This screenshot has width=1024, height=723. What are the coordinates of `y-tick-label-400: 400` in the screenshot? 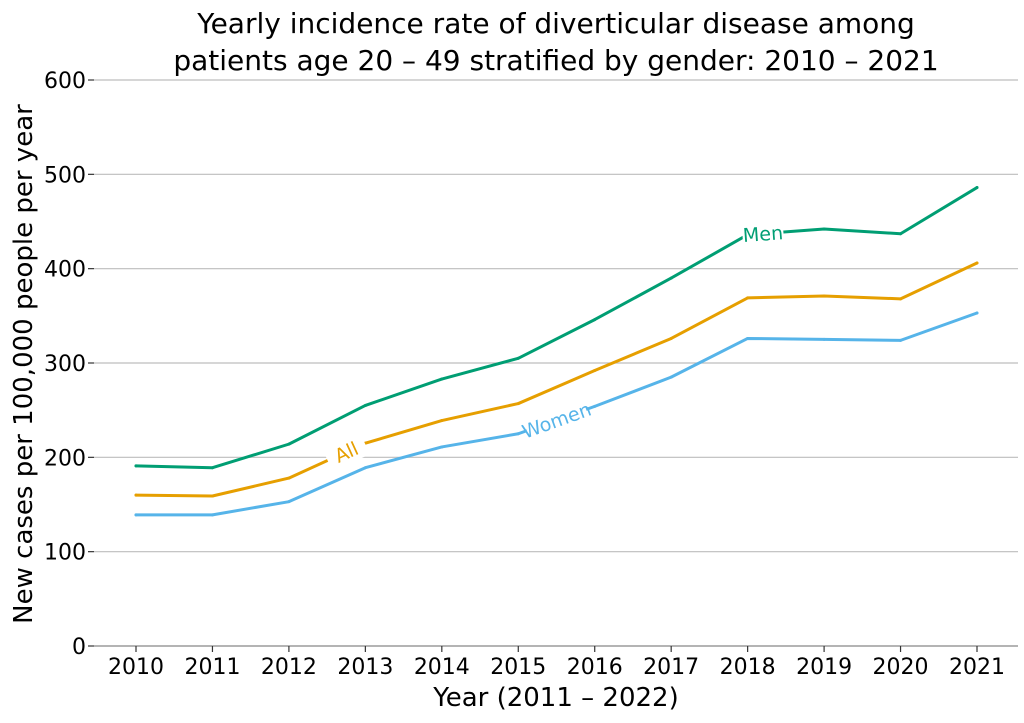 It's located at (65, 270).